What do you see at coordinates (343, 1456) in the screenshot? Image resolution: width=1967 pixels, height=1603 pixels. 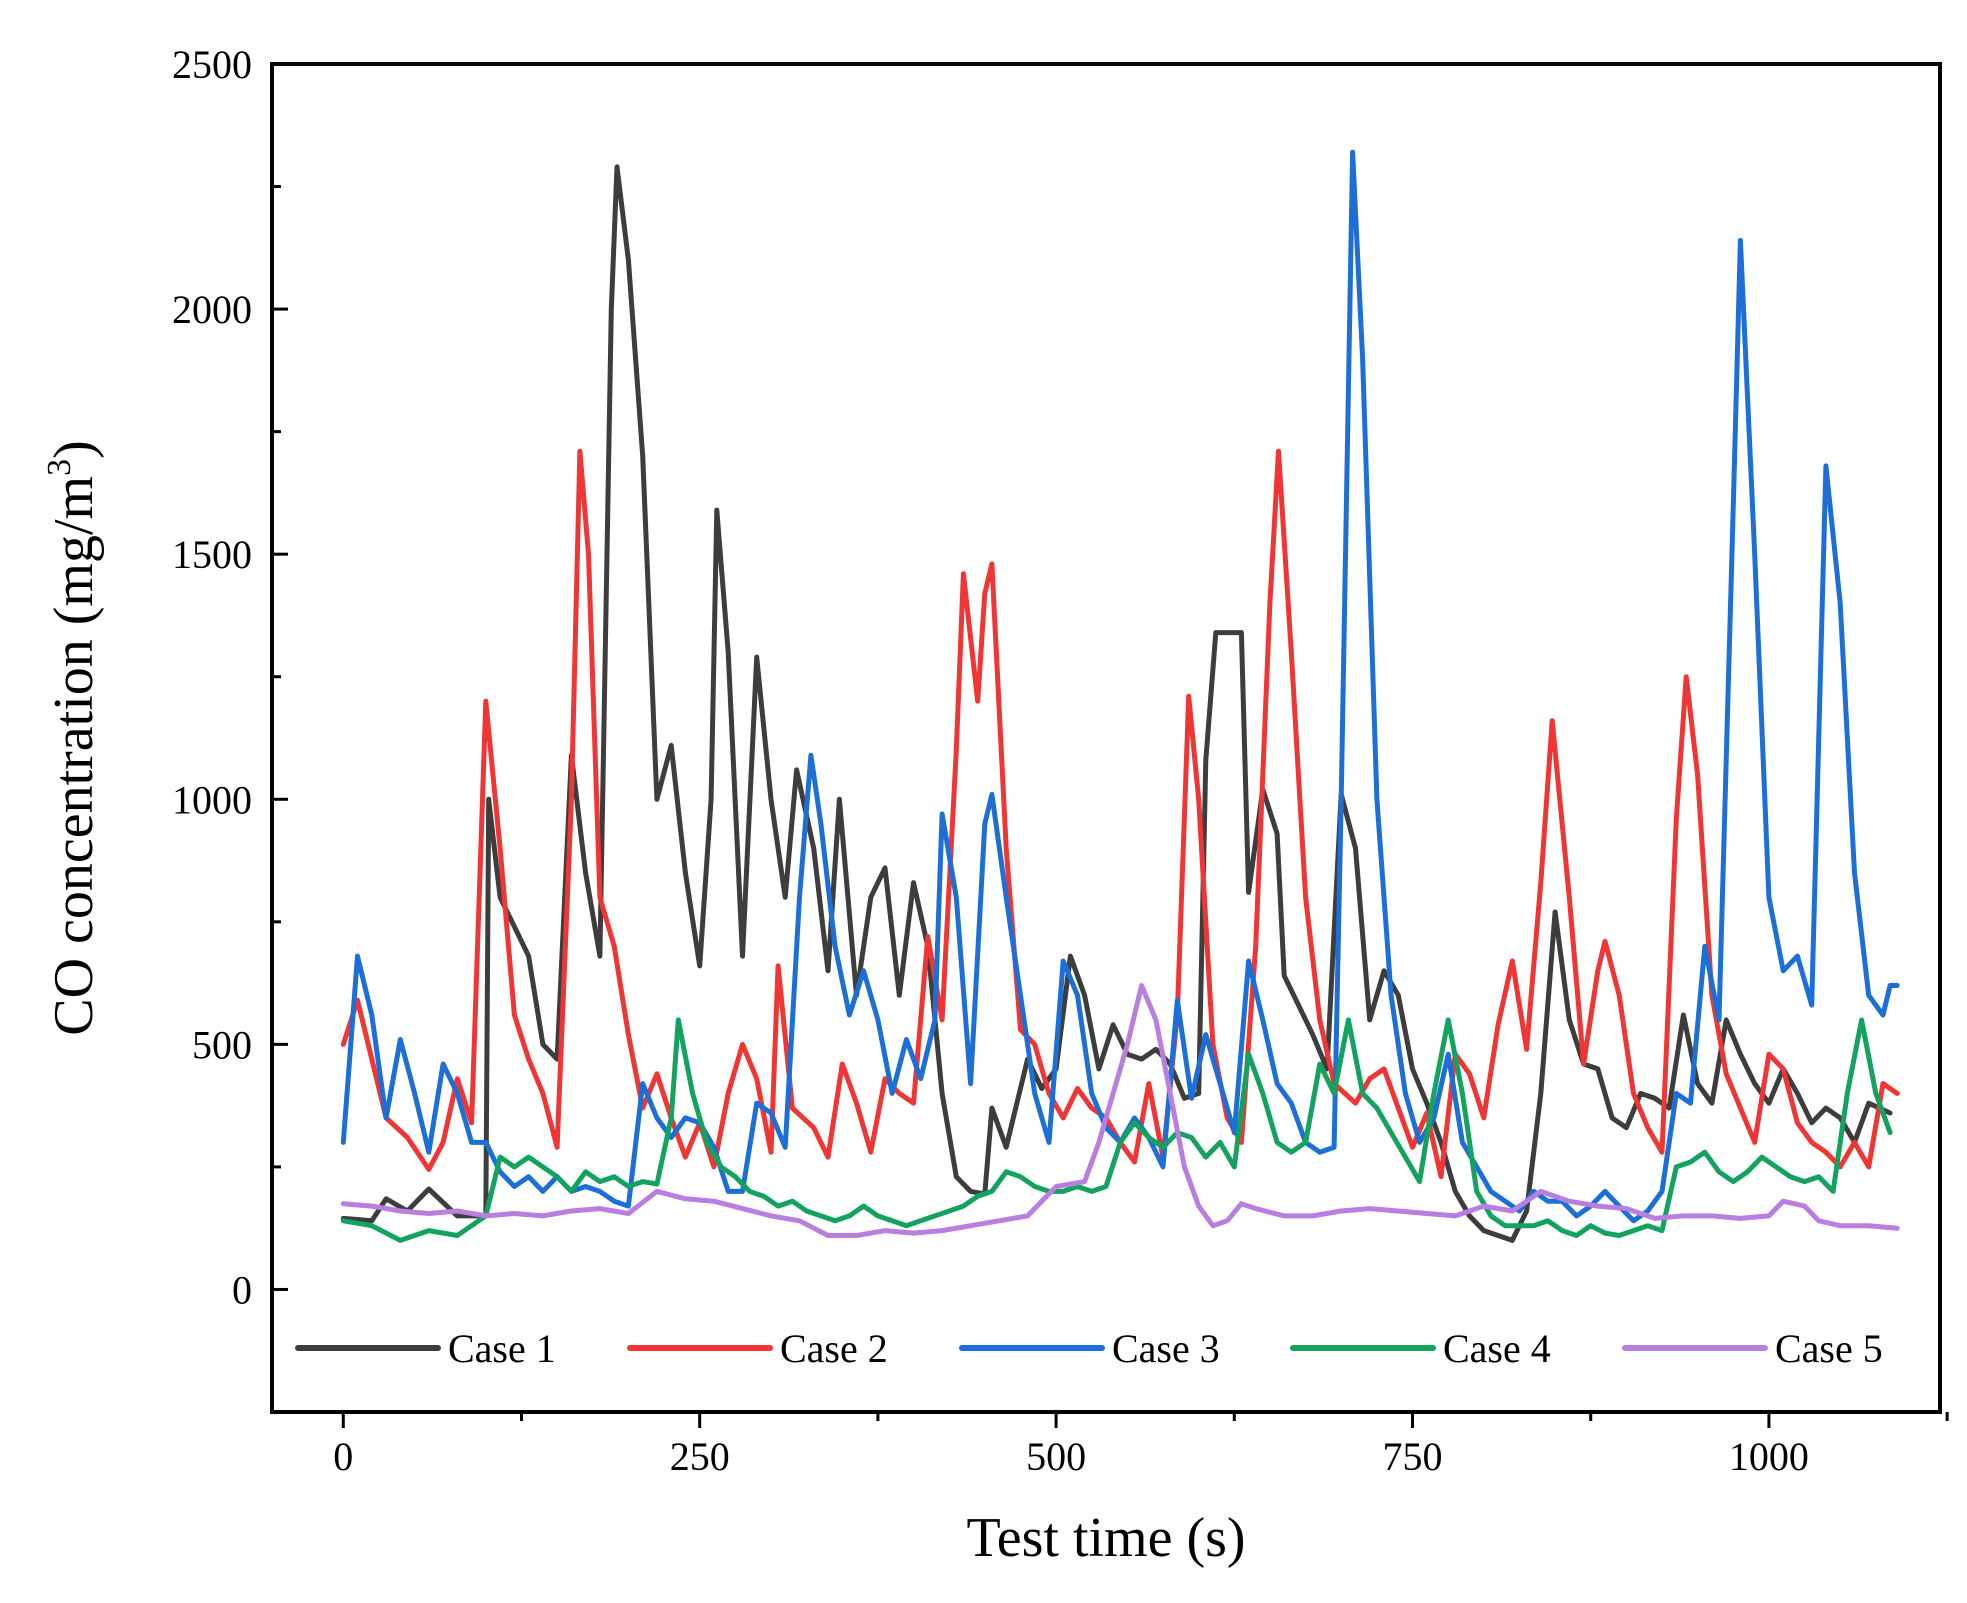 I see `x-tick-label: 0` at bounding box center [343, 1456].